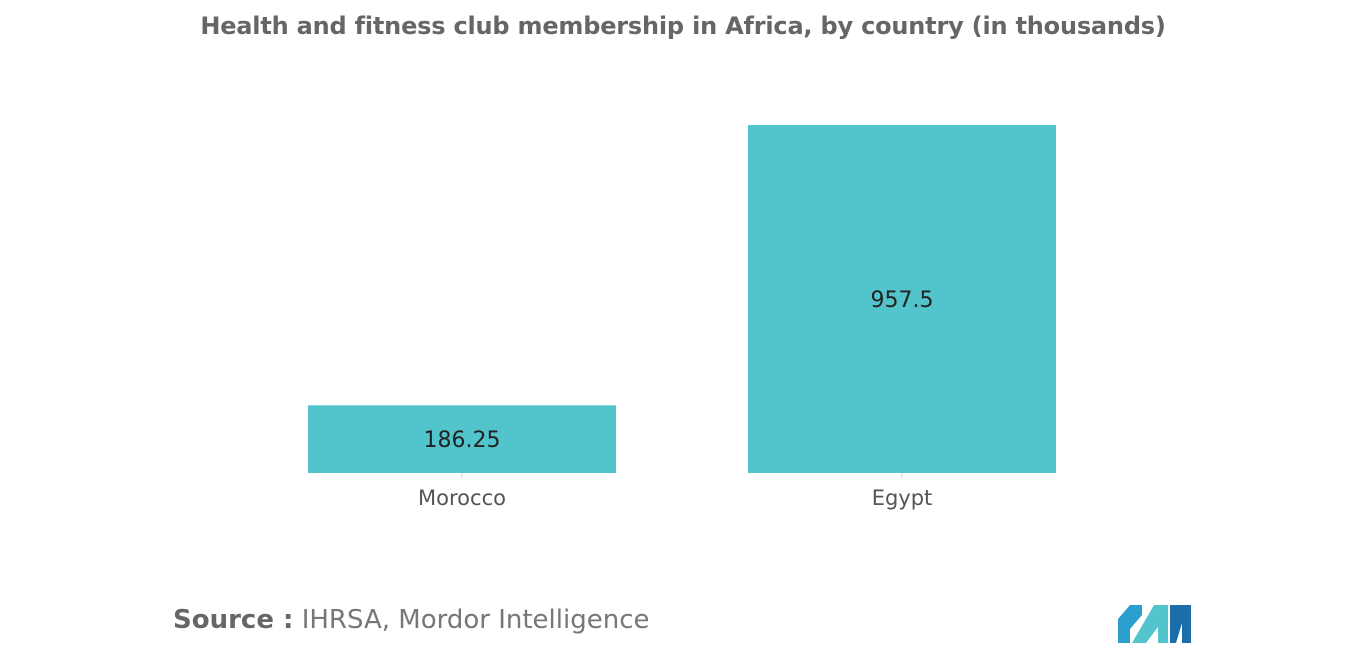 This screenshot has height=655, width=1366. I want to click on mordor-intelligence-logo-icon, so click(1154, 624).